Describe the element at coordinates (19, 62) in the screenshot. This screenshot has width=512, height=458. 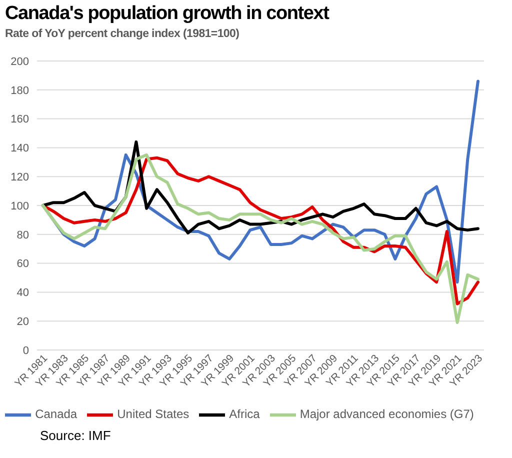
I see `y-tick-label: 200` at that location.